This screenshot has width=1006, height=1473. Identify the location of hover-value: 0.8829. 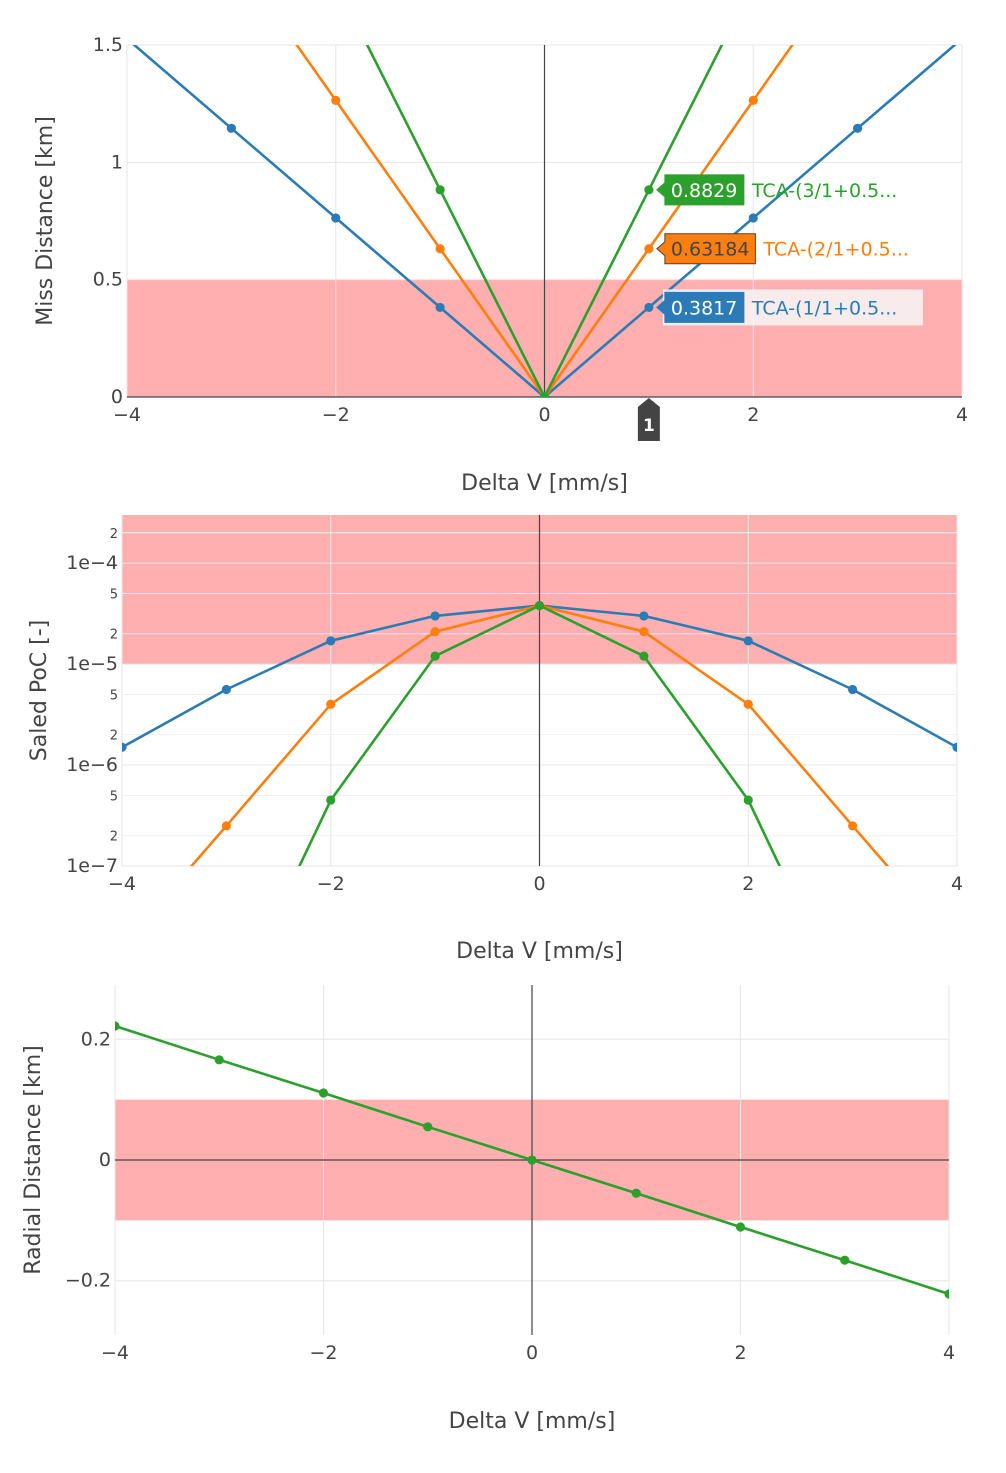
(704, 191).